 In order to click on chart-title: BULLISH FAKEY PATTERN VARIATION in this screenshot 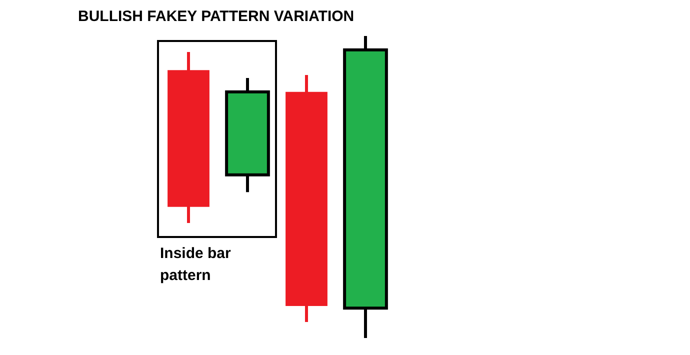, I will do `click(216, 16)`.